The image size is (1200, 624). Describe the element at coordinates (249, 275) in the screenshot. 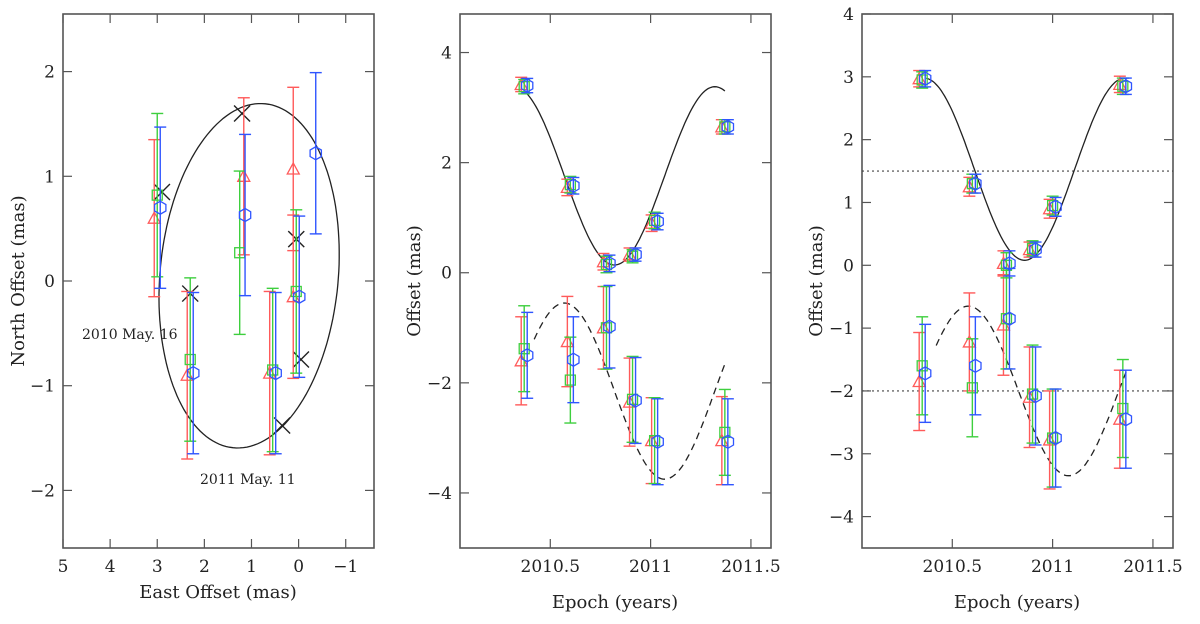

I see `model-orbit-ellipse` at that location.